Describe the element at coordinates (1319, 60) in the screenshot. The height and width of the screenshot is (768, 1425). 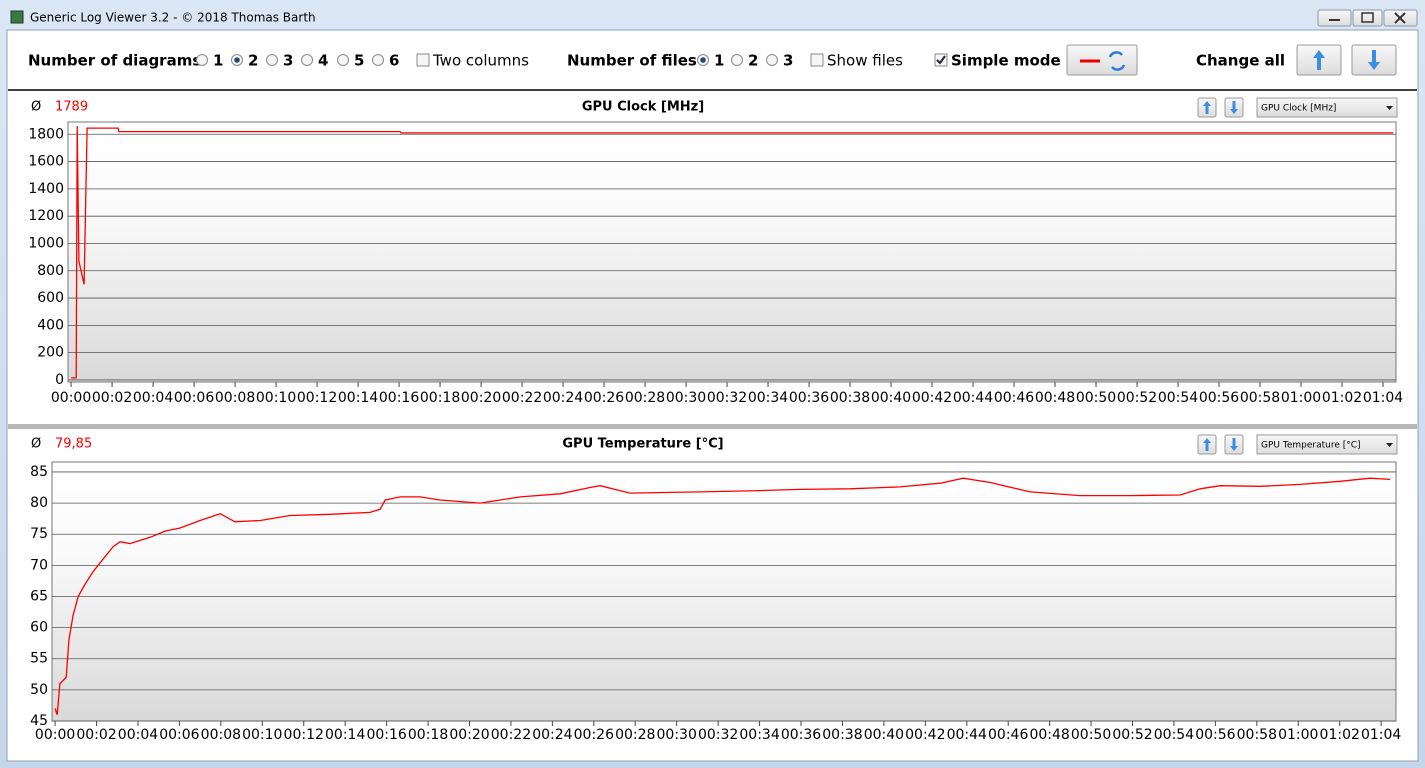
I see `move-up-all` at that location.